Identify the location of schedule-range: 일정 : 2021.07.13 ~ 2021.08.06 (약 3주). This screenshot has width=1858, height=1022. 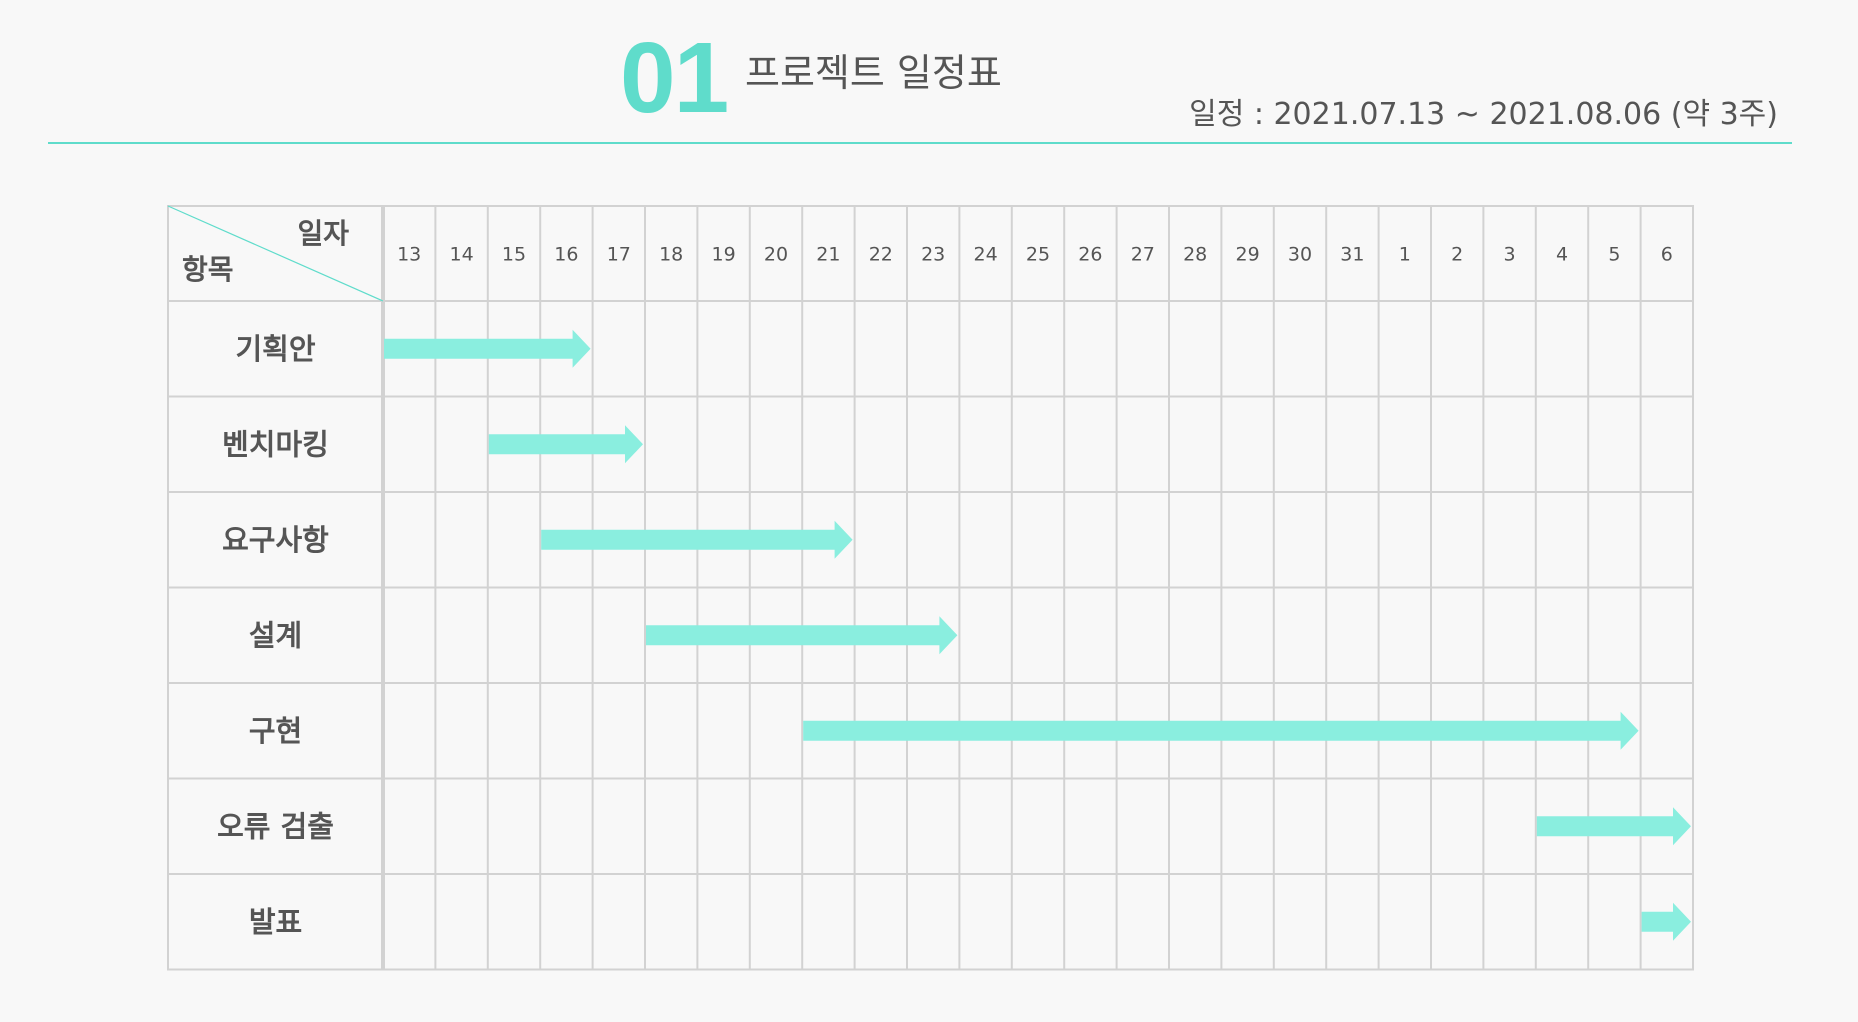
(1483, 114).